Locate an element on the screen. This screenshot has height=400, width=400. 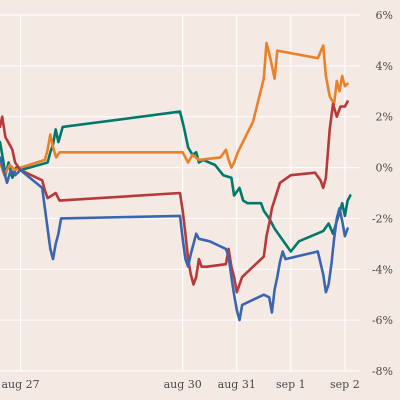
y-tick-label: -2% is located at coordinates (382, 218).